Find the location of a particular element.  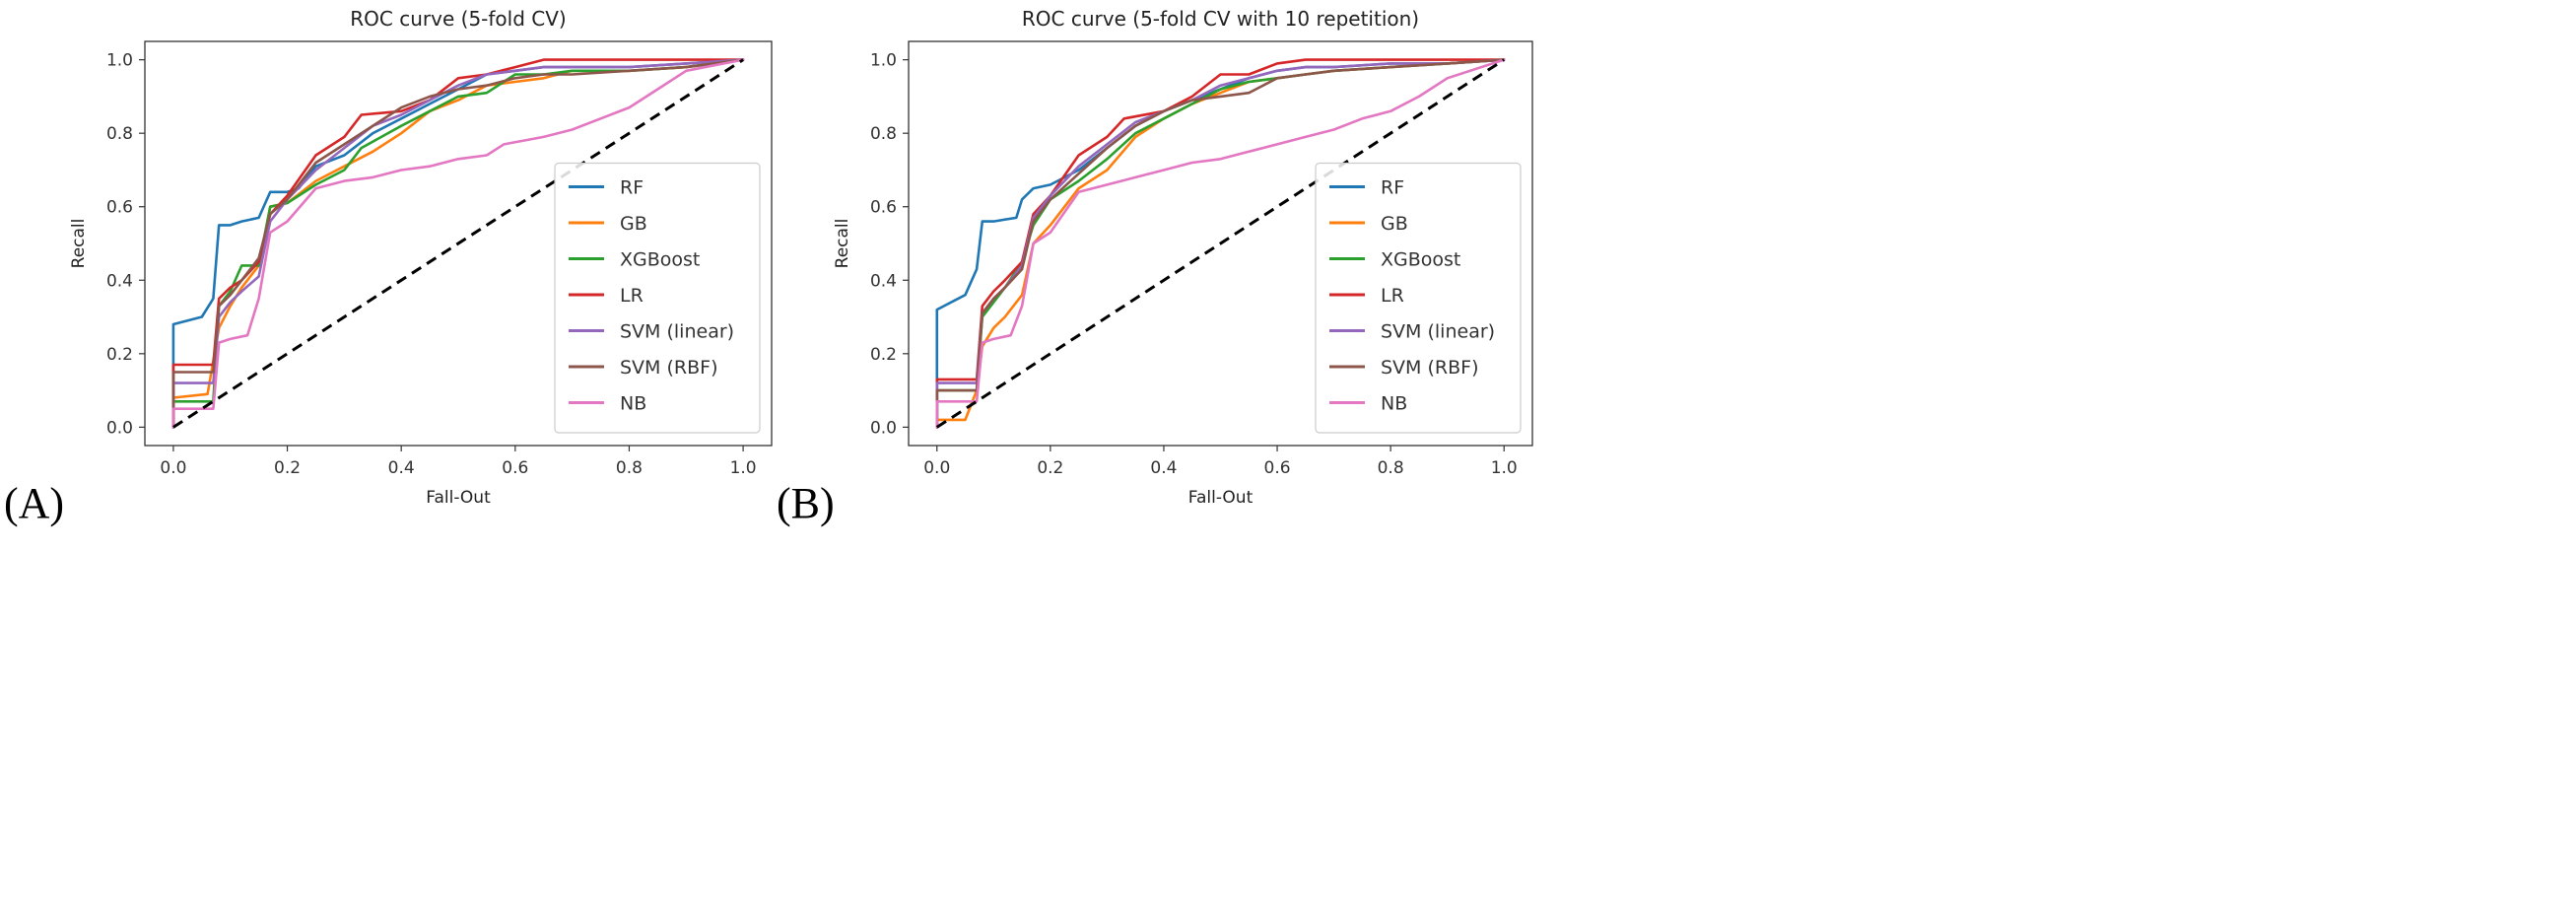

series-line-svm-linear is located at coordinates (458, 244).